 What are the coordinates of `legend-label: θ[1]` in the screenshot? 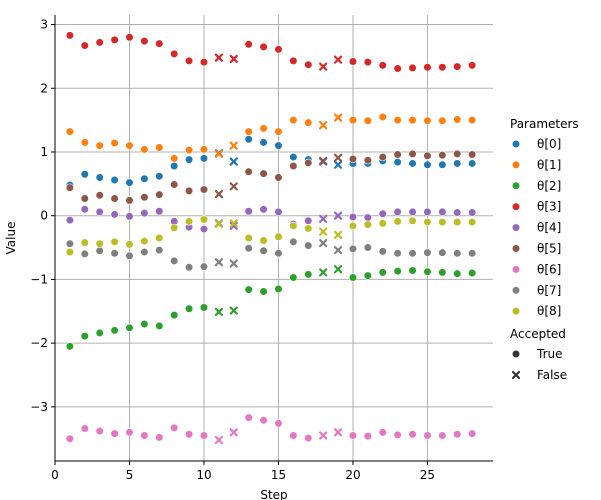 It's located at (549, 165).